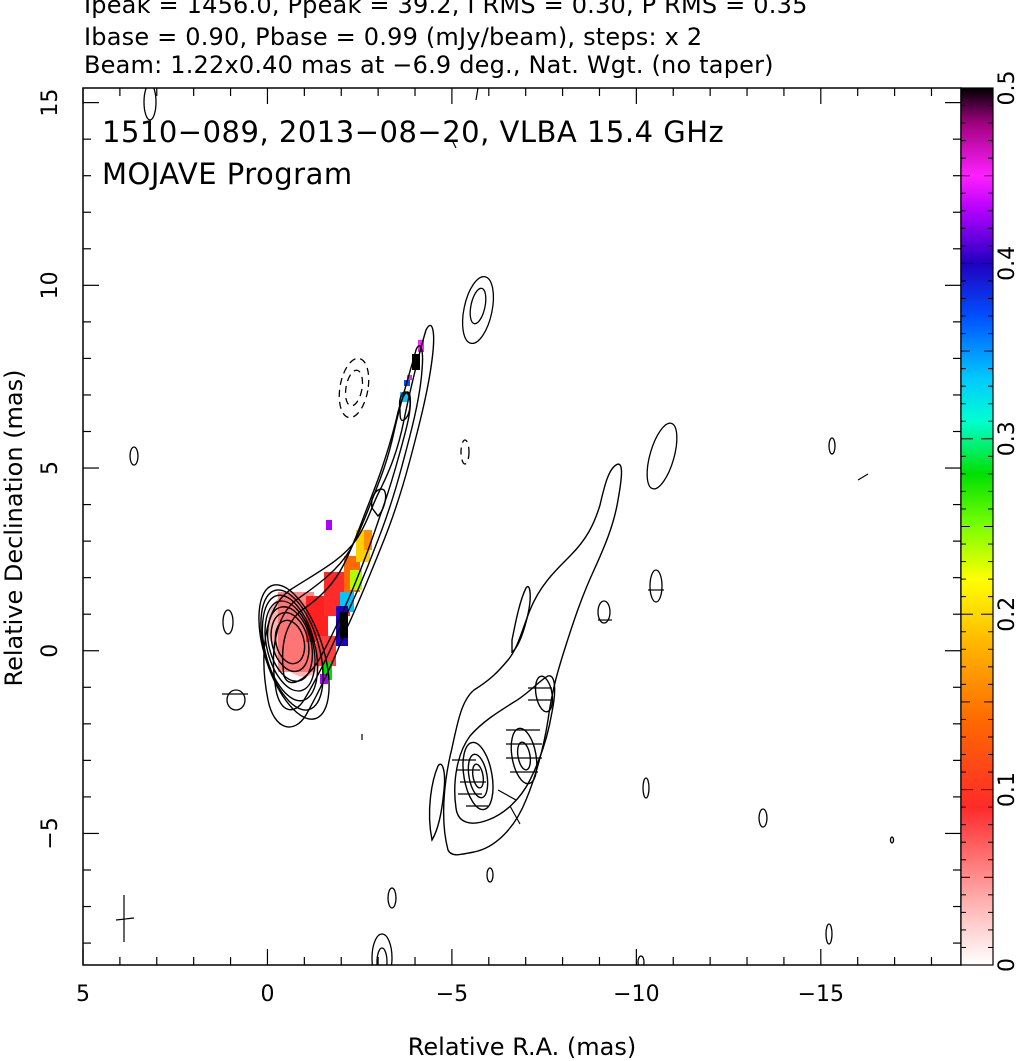 Image resolution: width=1022 pixels, height=1061 pixels. I want to click on y-tick-label: 5, so click(50, 468).